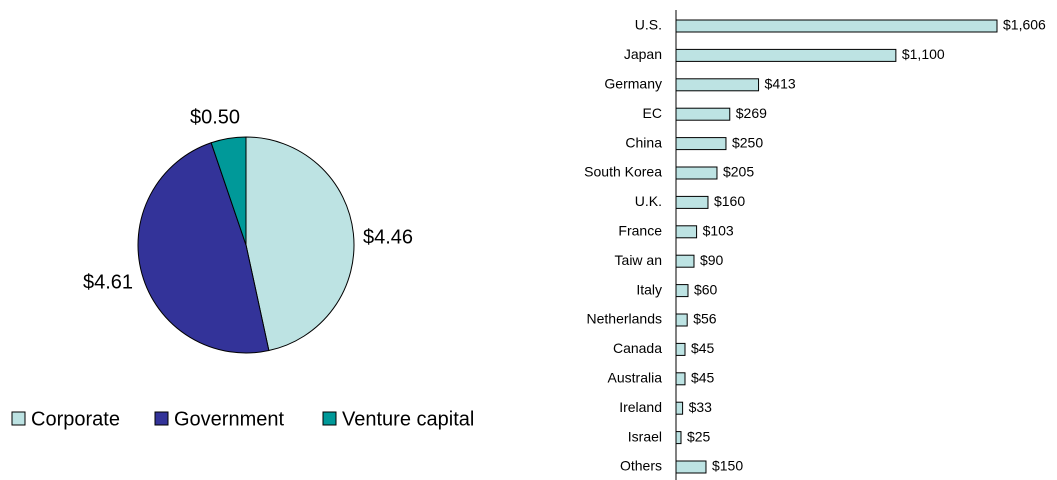 The width and height of the screenshot is (1057, 480). I want to click on value-label: $160, so click(729, 201).